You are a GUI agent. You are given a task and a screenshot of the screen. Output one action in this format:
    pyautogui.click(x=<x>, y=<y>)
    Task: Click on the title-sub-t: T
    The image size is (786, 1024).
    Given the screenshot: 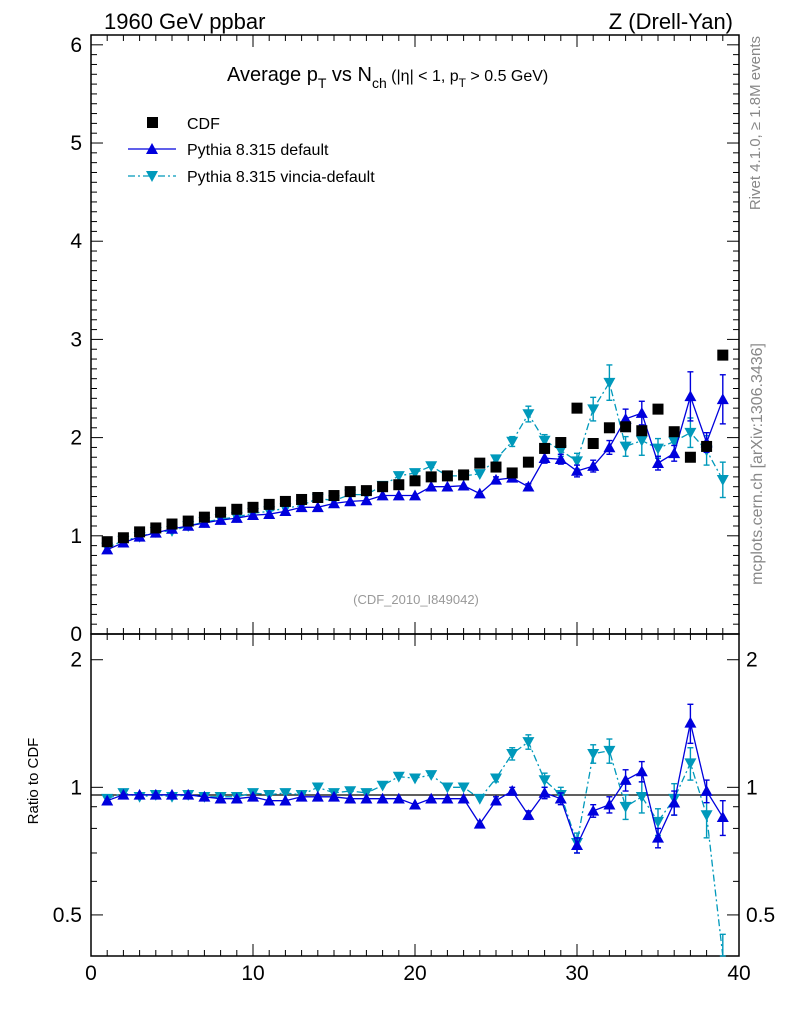 What is the action you would take?
    pyautogui.click(x=322, y=83)
    